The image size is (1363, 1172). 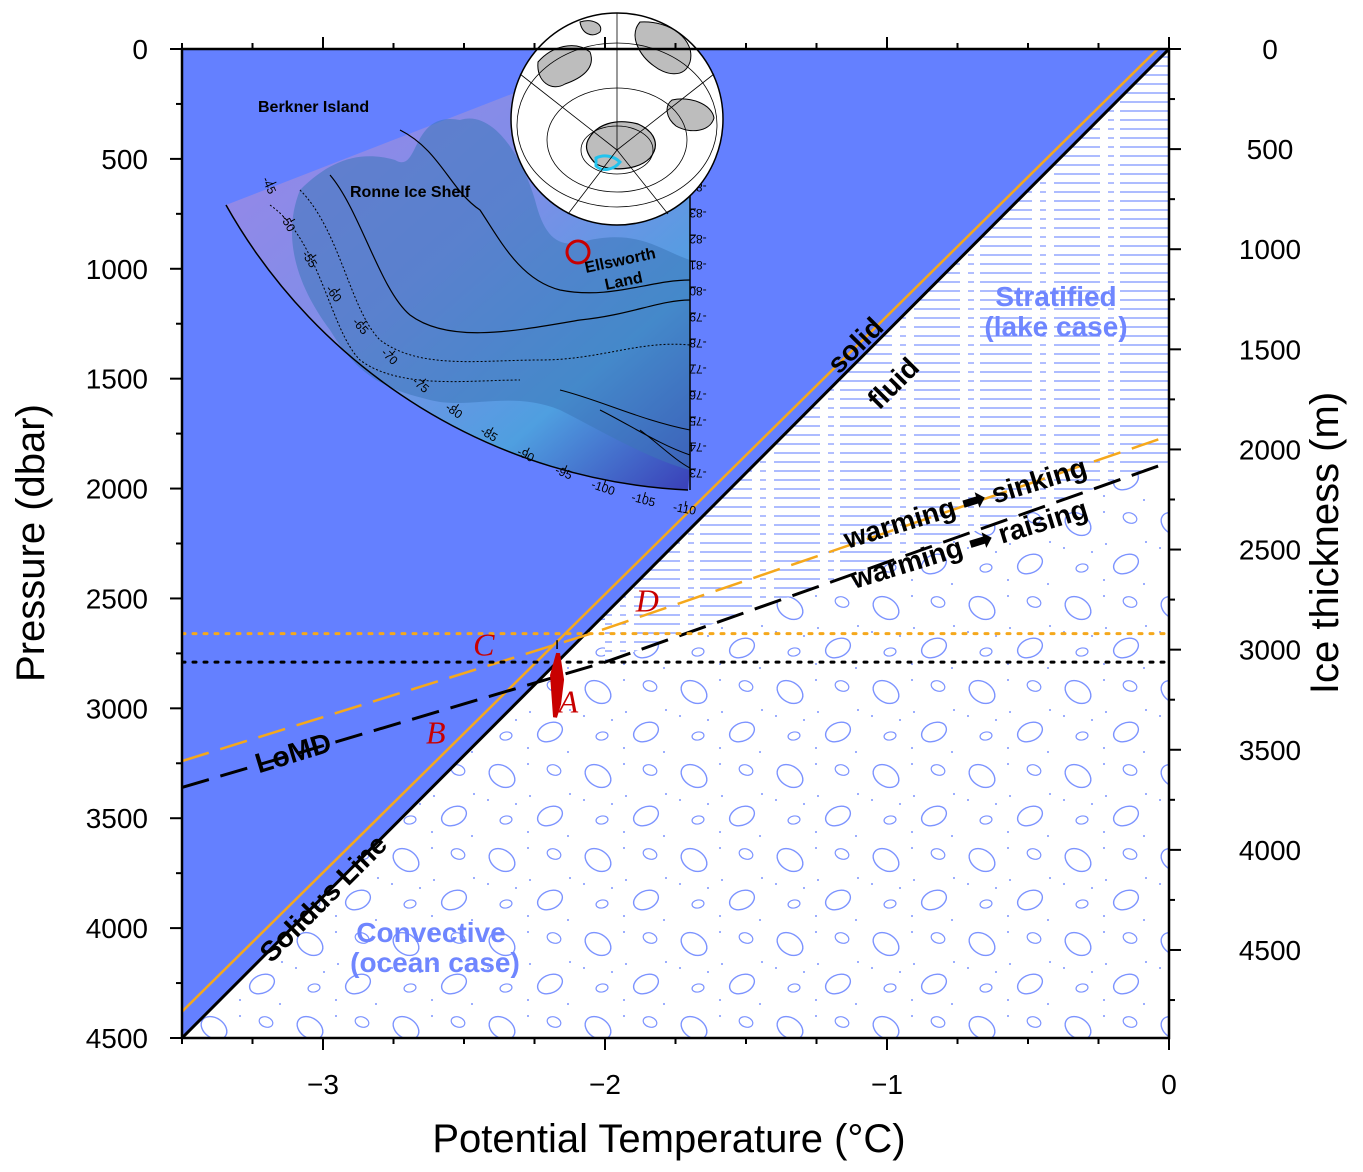 I want to click on map-lat-tick-label: -82, so click(x=698, y=239).